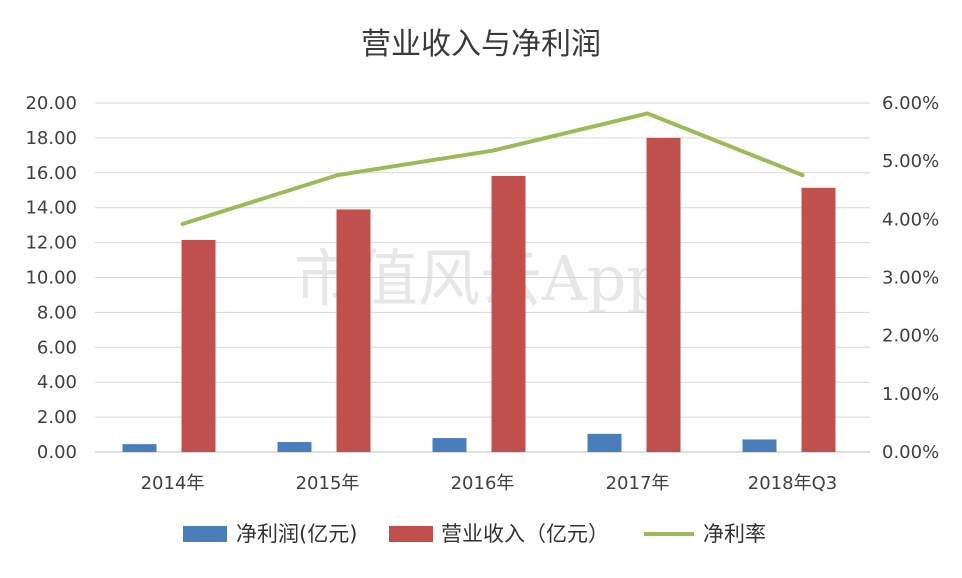  Describe the element at coordinates (910, 161) in the screenshot. I see `y-right-tick-label: 5.00%` at that location.